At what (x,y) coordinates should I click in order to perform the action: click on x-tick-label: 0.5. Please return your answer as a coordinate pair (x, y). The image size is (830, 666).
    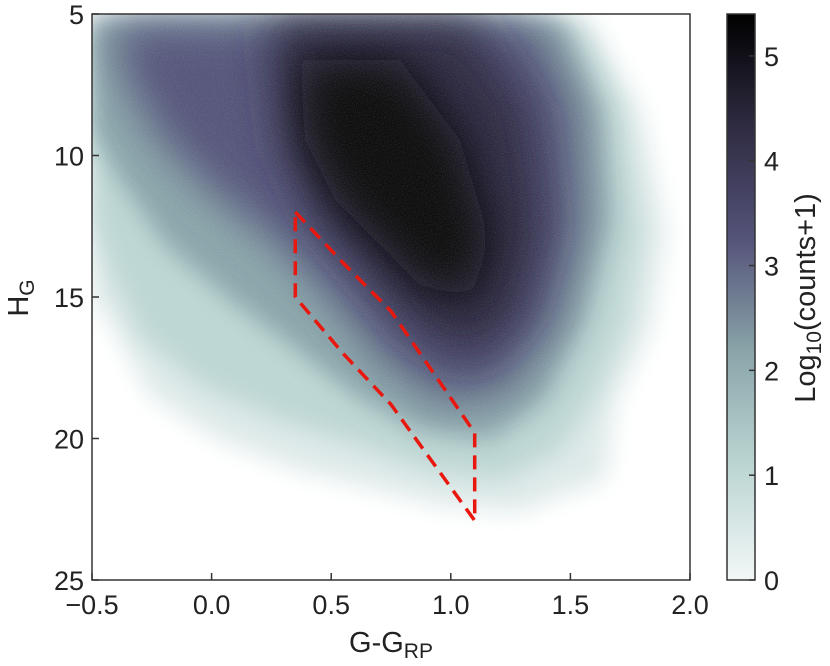
    Looking at the image, I should click on (331, 605).